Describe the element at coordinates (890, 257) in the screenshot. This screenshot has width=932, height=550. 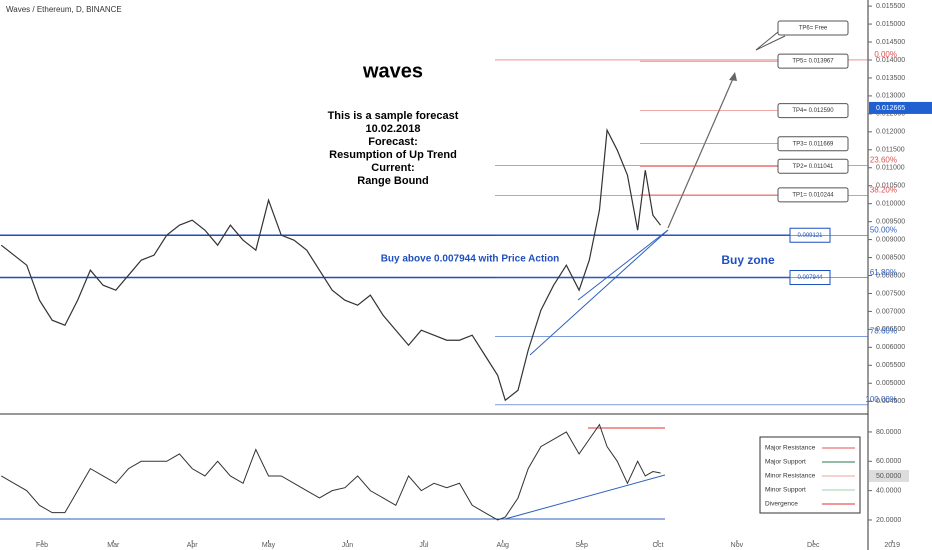
I see `y-tick-label: 0.008500` at that location.